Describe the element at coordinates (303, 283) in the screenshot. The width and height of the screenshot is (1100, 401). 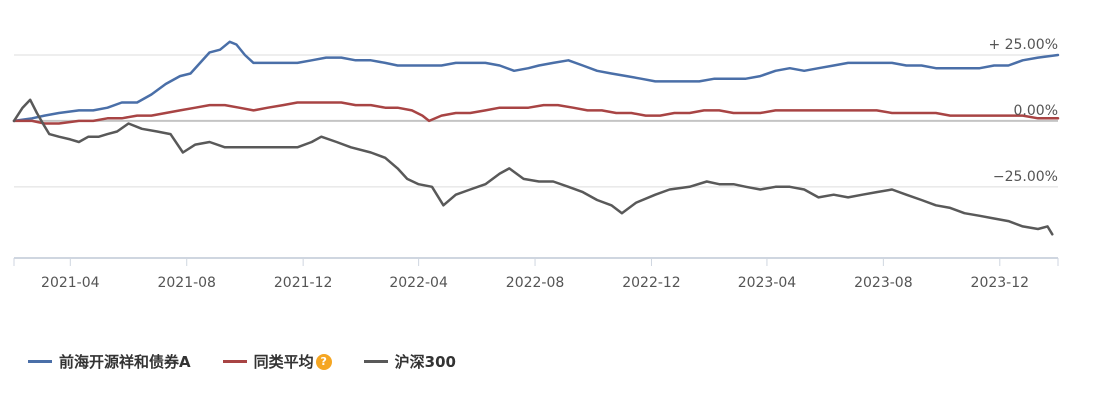
I see `x-tick-label: 2021-12` at that location.